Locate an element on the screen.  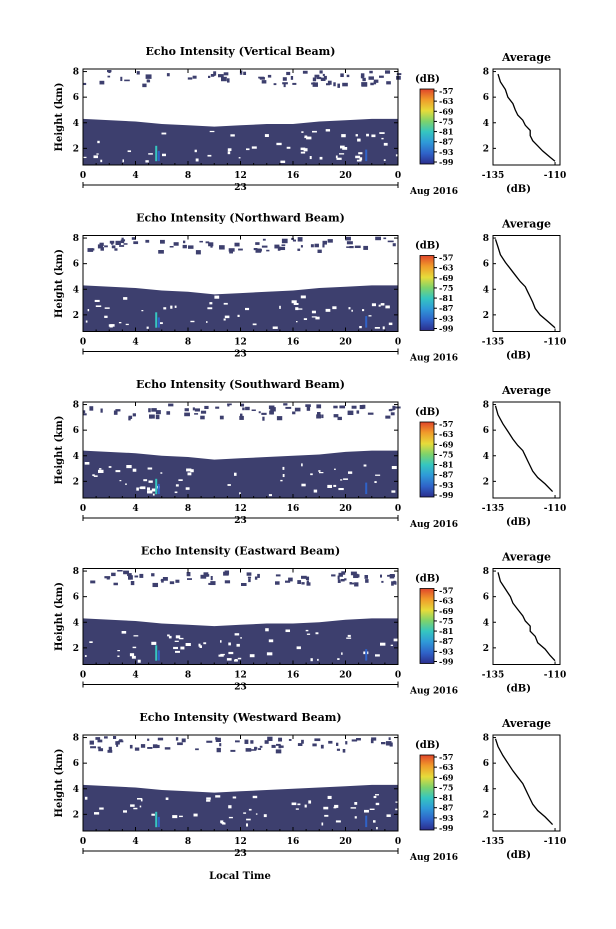
colorbar-tick-label: -93 is located at coordinates (446, 152).